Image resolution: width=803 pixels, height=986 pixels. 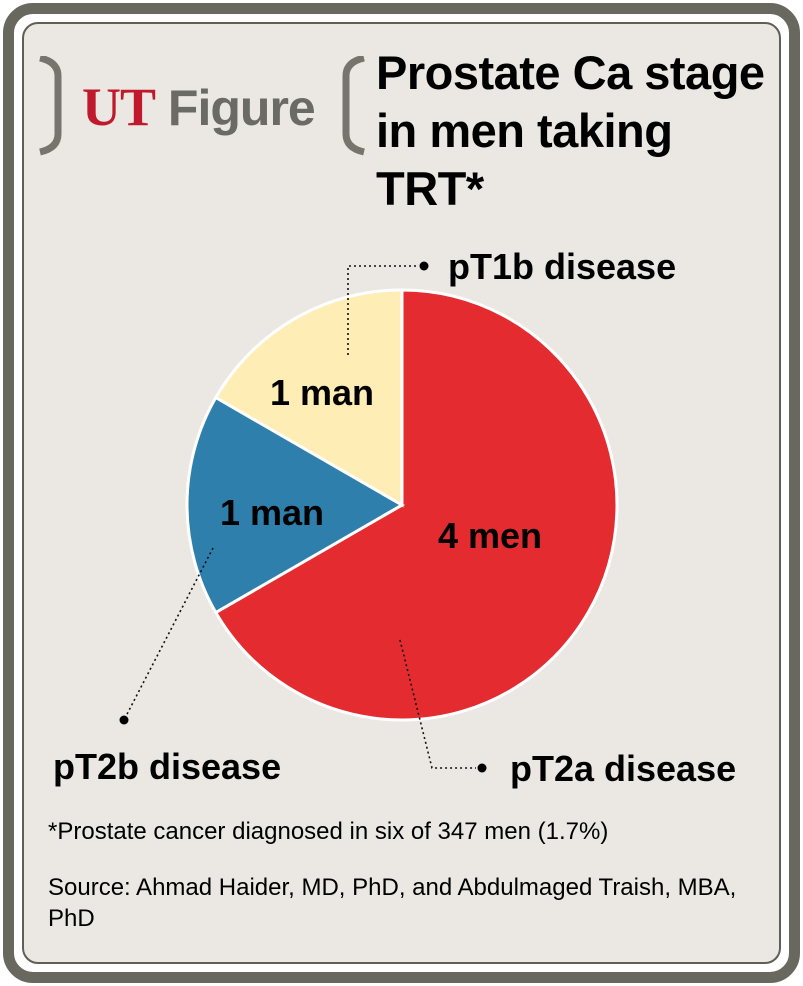 I want to click on slice-value-label-pt2a: 4 men, so click(x=490, y=535).